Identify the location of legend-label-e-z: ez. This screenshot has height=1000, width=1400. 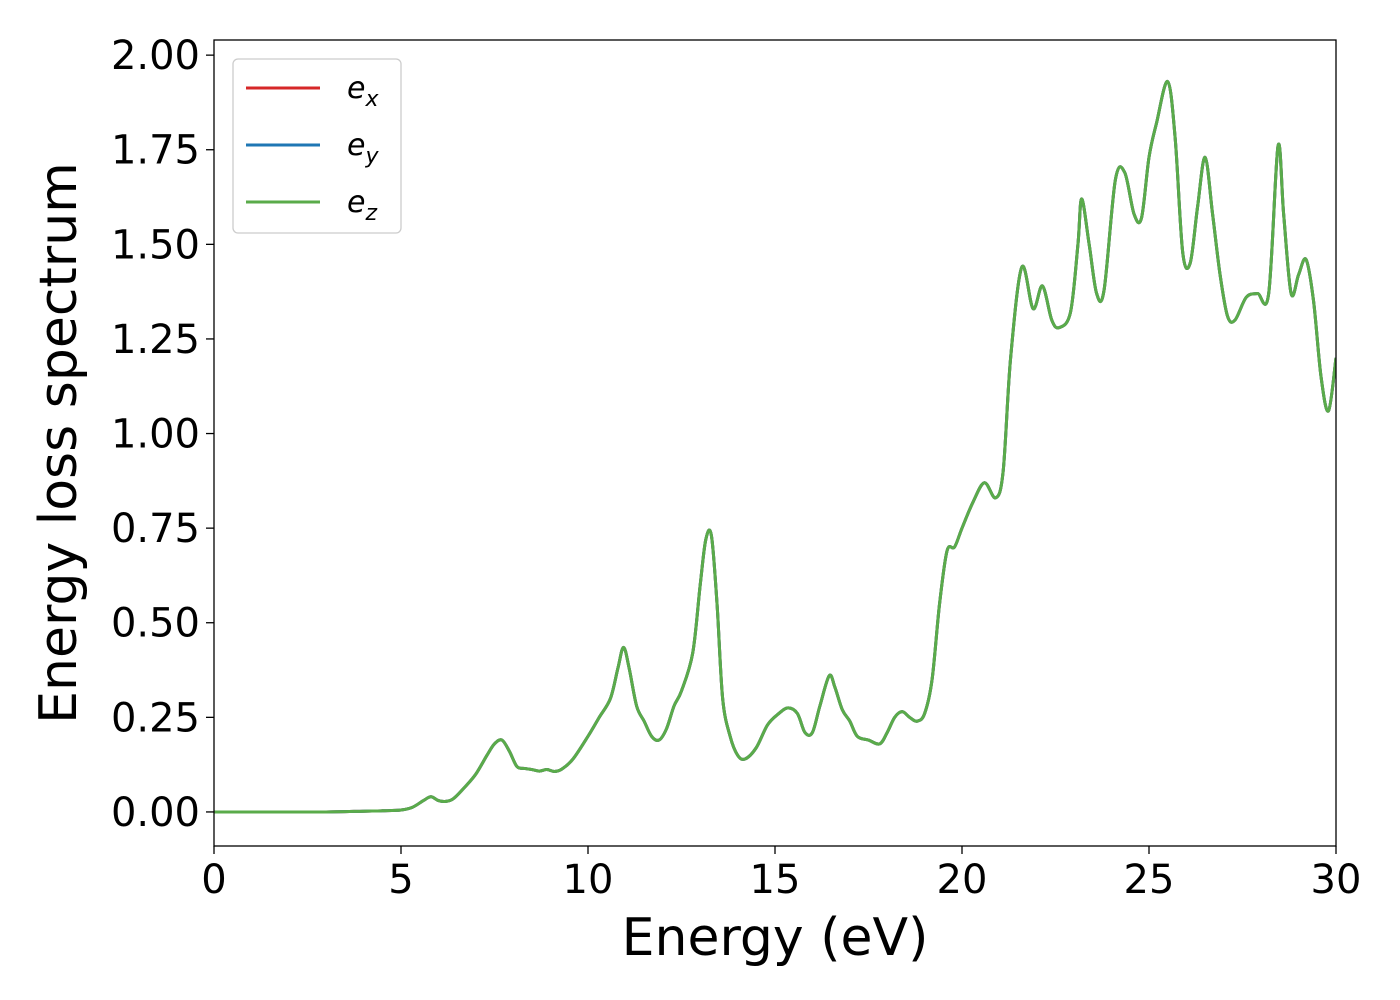
(362, 205).